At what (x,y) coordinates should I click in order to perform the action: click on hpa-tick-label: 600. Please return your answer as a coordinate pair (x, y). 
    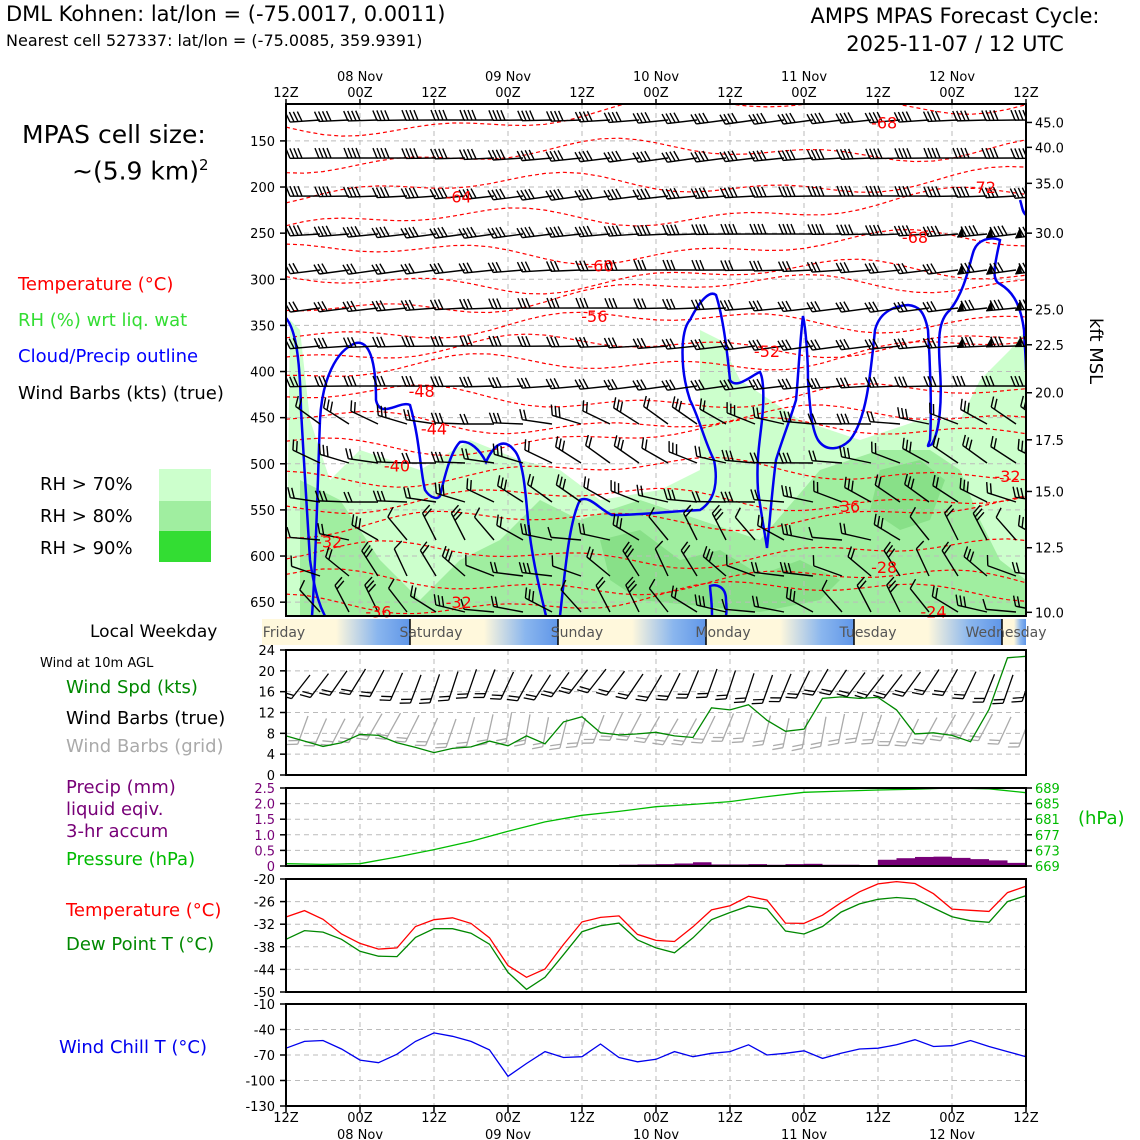
    Looking at the image, I should click on (262, 557).